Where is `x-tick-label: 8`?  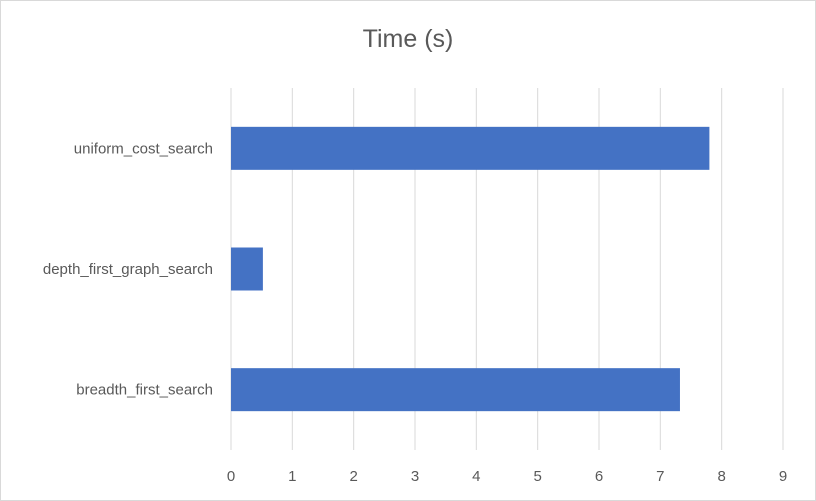 x-tick-label: 8 is located at coordinates (721, 476).